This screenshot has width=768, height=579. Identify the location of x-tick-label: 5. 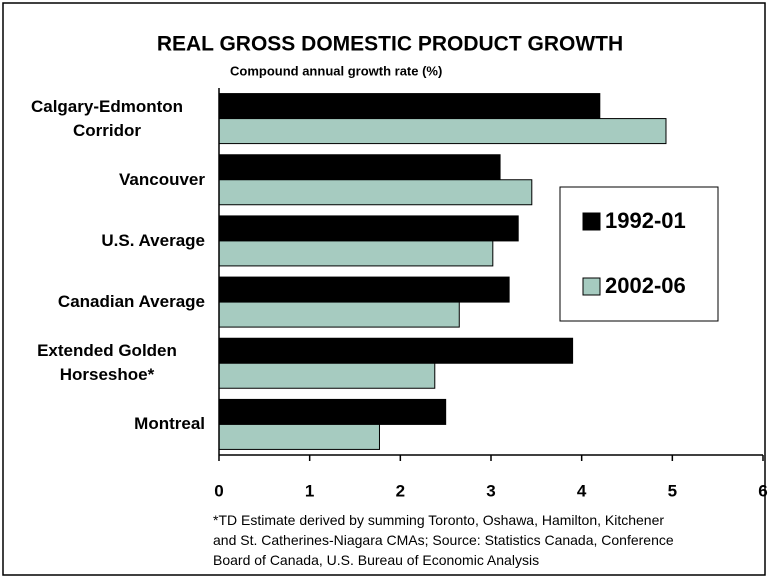
(672, 490).